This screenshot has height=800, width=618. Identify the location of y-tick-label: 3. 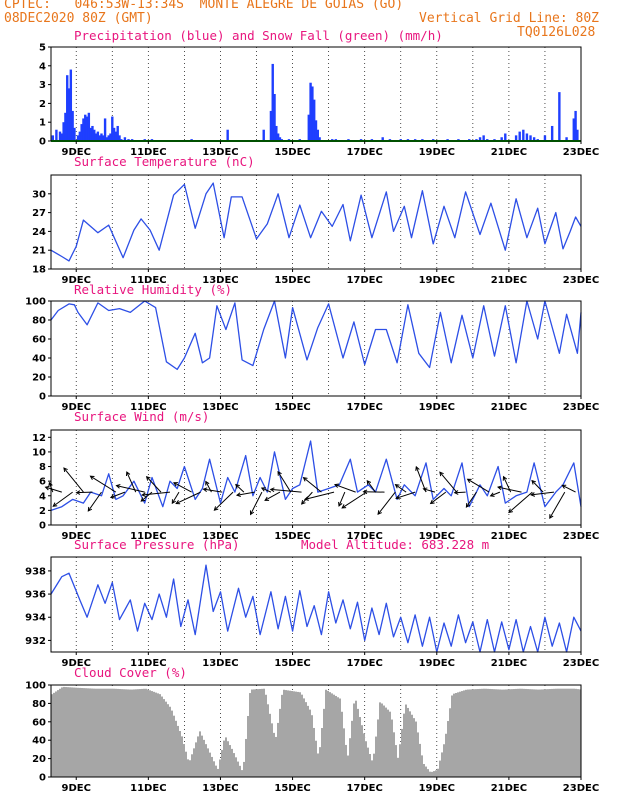
(42, 85).